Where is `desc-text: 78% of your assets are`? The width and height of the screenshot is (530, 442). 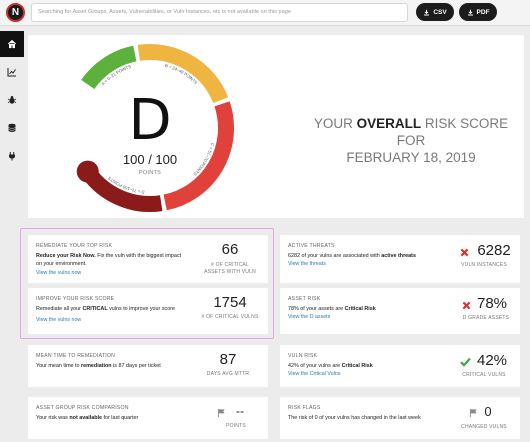 desc-text: 78% of your assets are is located at coordinates (316, 309).